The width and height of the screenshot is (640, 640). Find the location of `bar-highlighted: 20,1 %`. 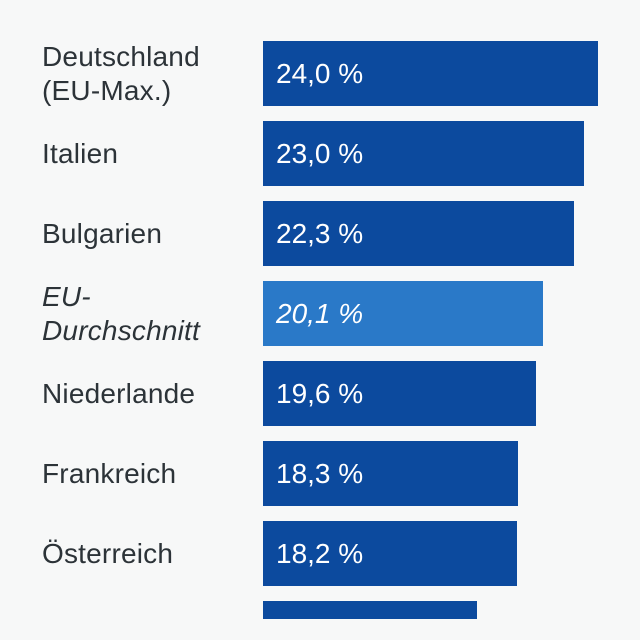

bar-highlighted: 20,1 % is located at coordinates (403, 313).